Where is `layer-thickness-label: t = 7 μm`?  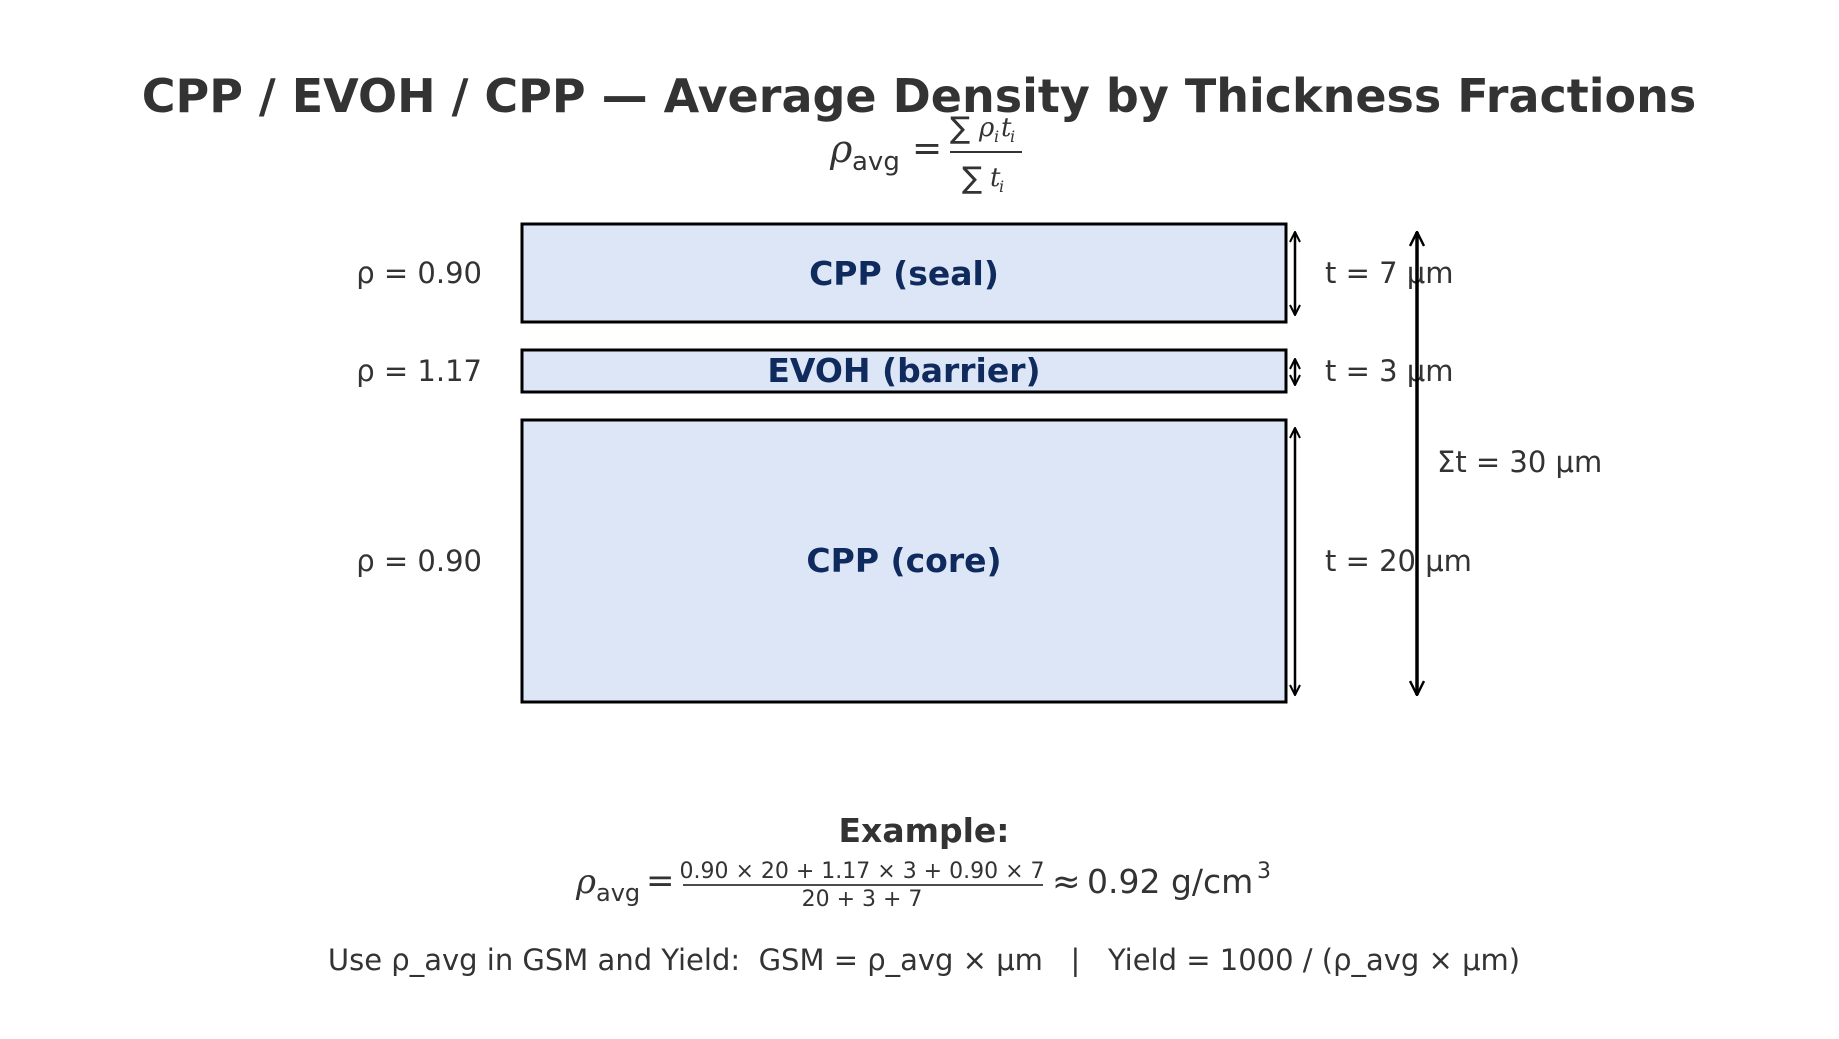
layer-thickness-label: t = 7 μm is located at coordinates (1389, 273).